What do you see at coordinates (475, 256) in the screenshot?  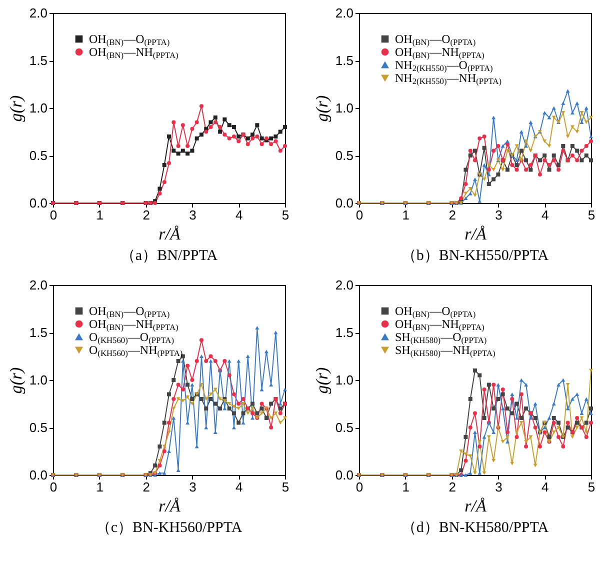 I see `text: （b）BN-KH550/PPTA` at bounding box center [475, 256].